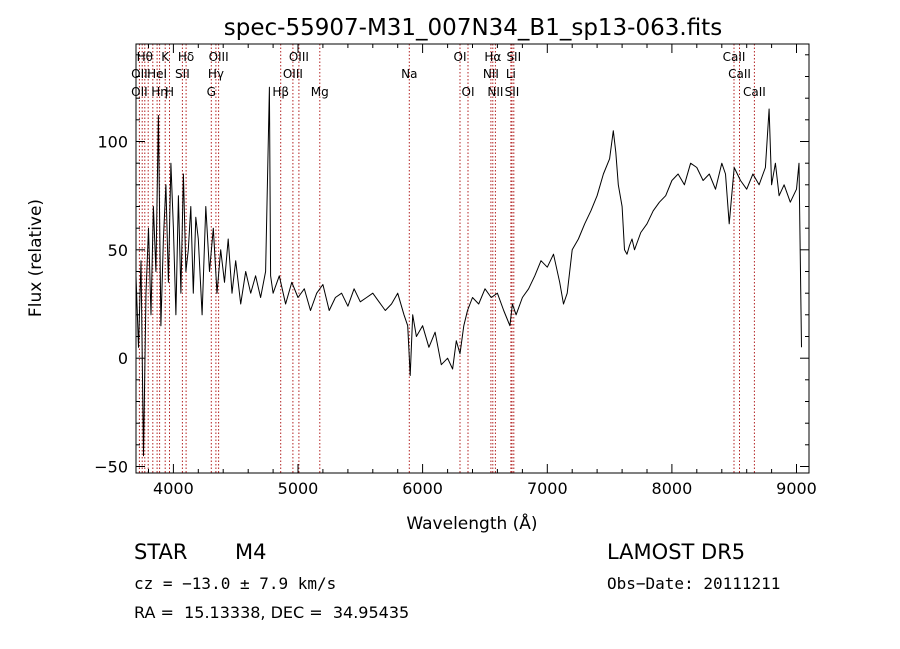  I want to click on sky-coordinates: RA = 15.13338, DEC = 34.95435, so click(272, 612).